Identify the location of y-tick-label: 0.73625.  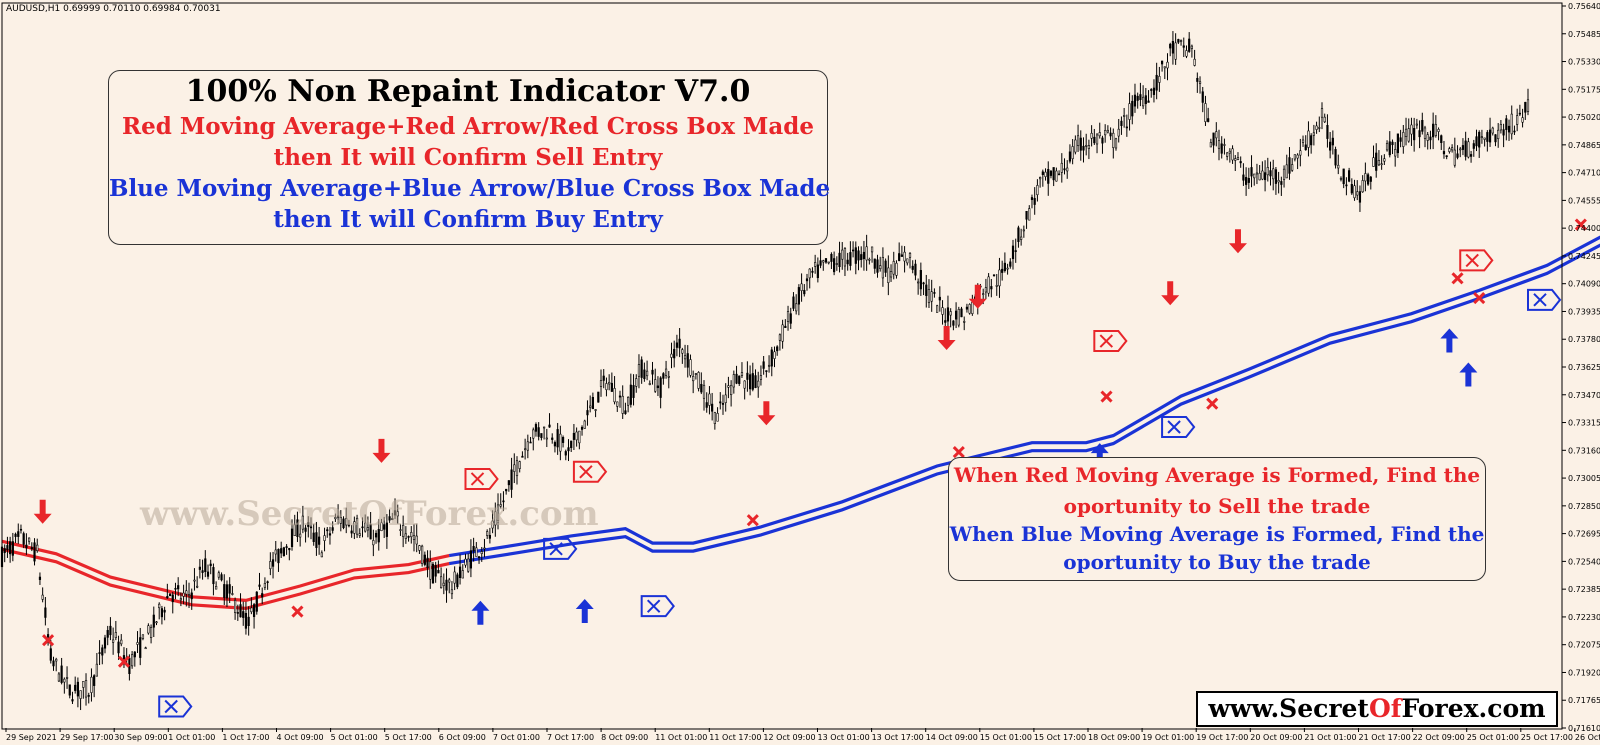
(1584, 367).